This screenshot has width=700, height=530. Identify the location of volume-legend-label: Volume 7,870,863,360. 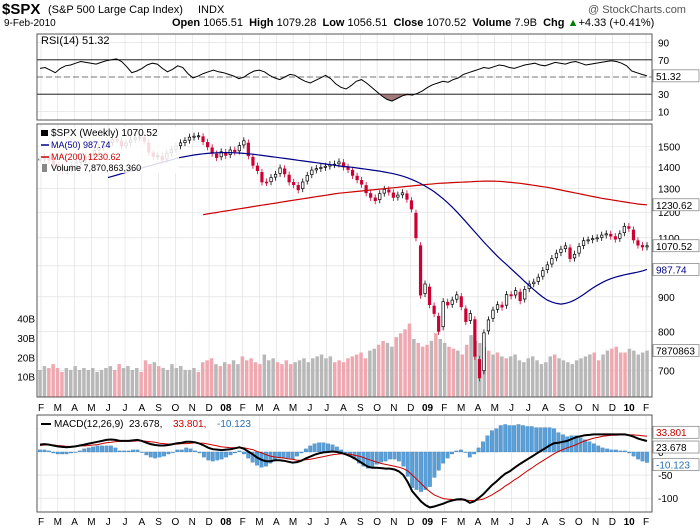
(96, 168).